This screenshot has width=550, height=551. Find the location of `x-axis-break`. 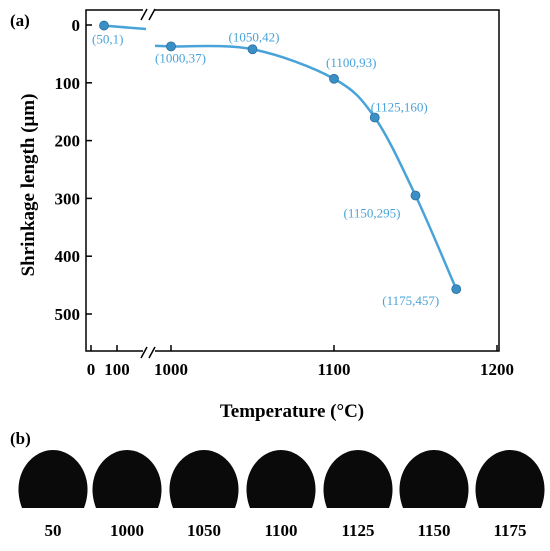

x-axis-break is located at coordinates (148, 183).